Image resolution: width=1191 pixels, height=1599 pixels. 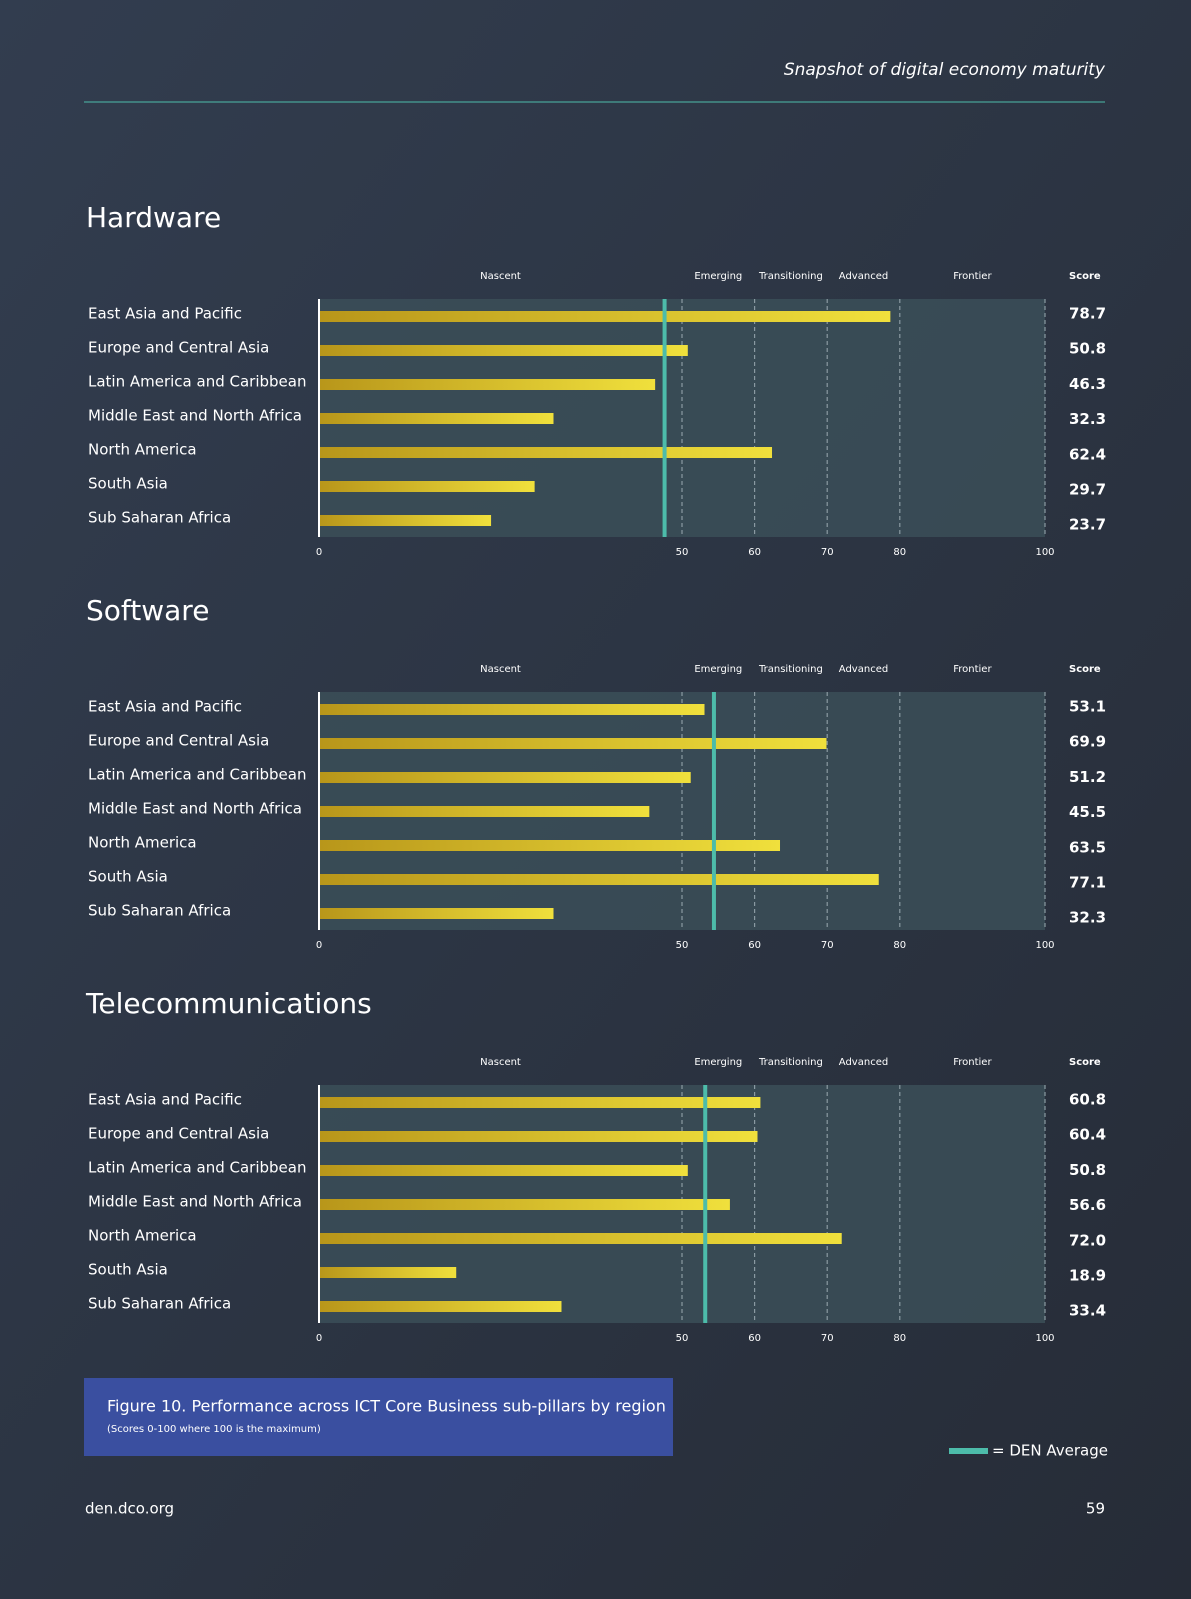 I want to click on value-label: 63.5, so click(x=1087, y=847).